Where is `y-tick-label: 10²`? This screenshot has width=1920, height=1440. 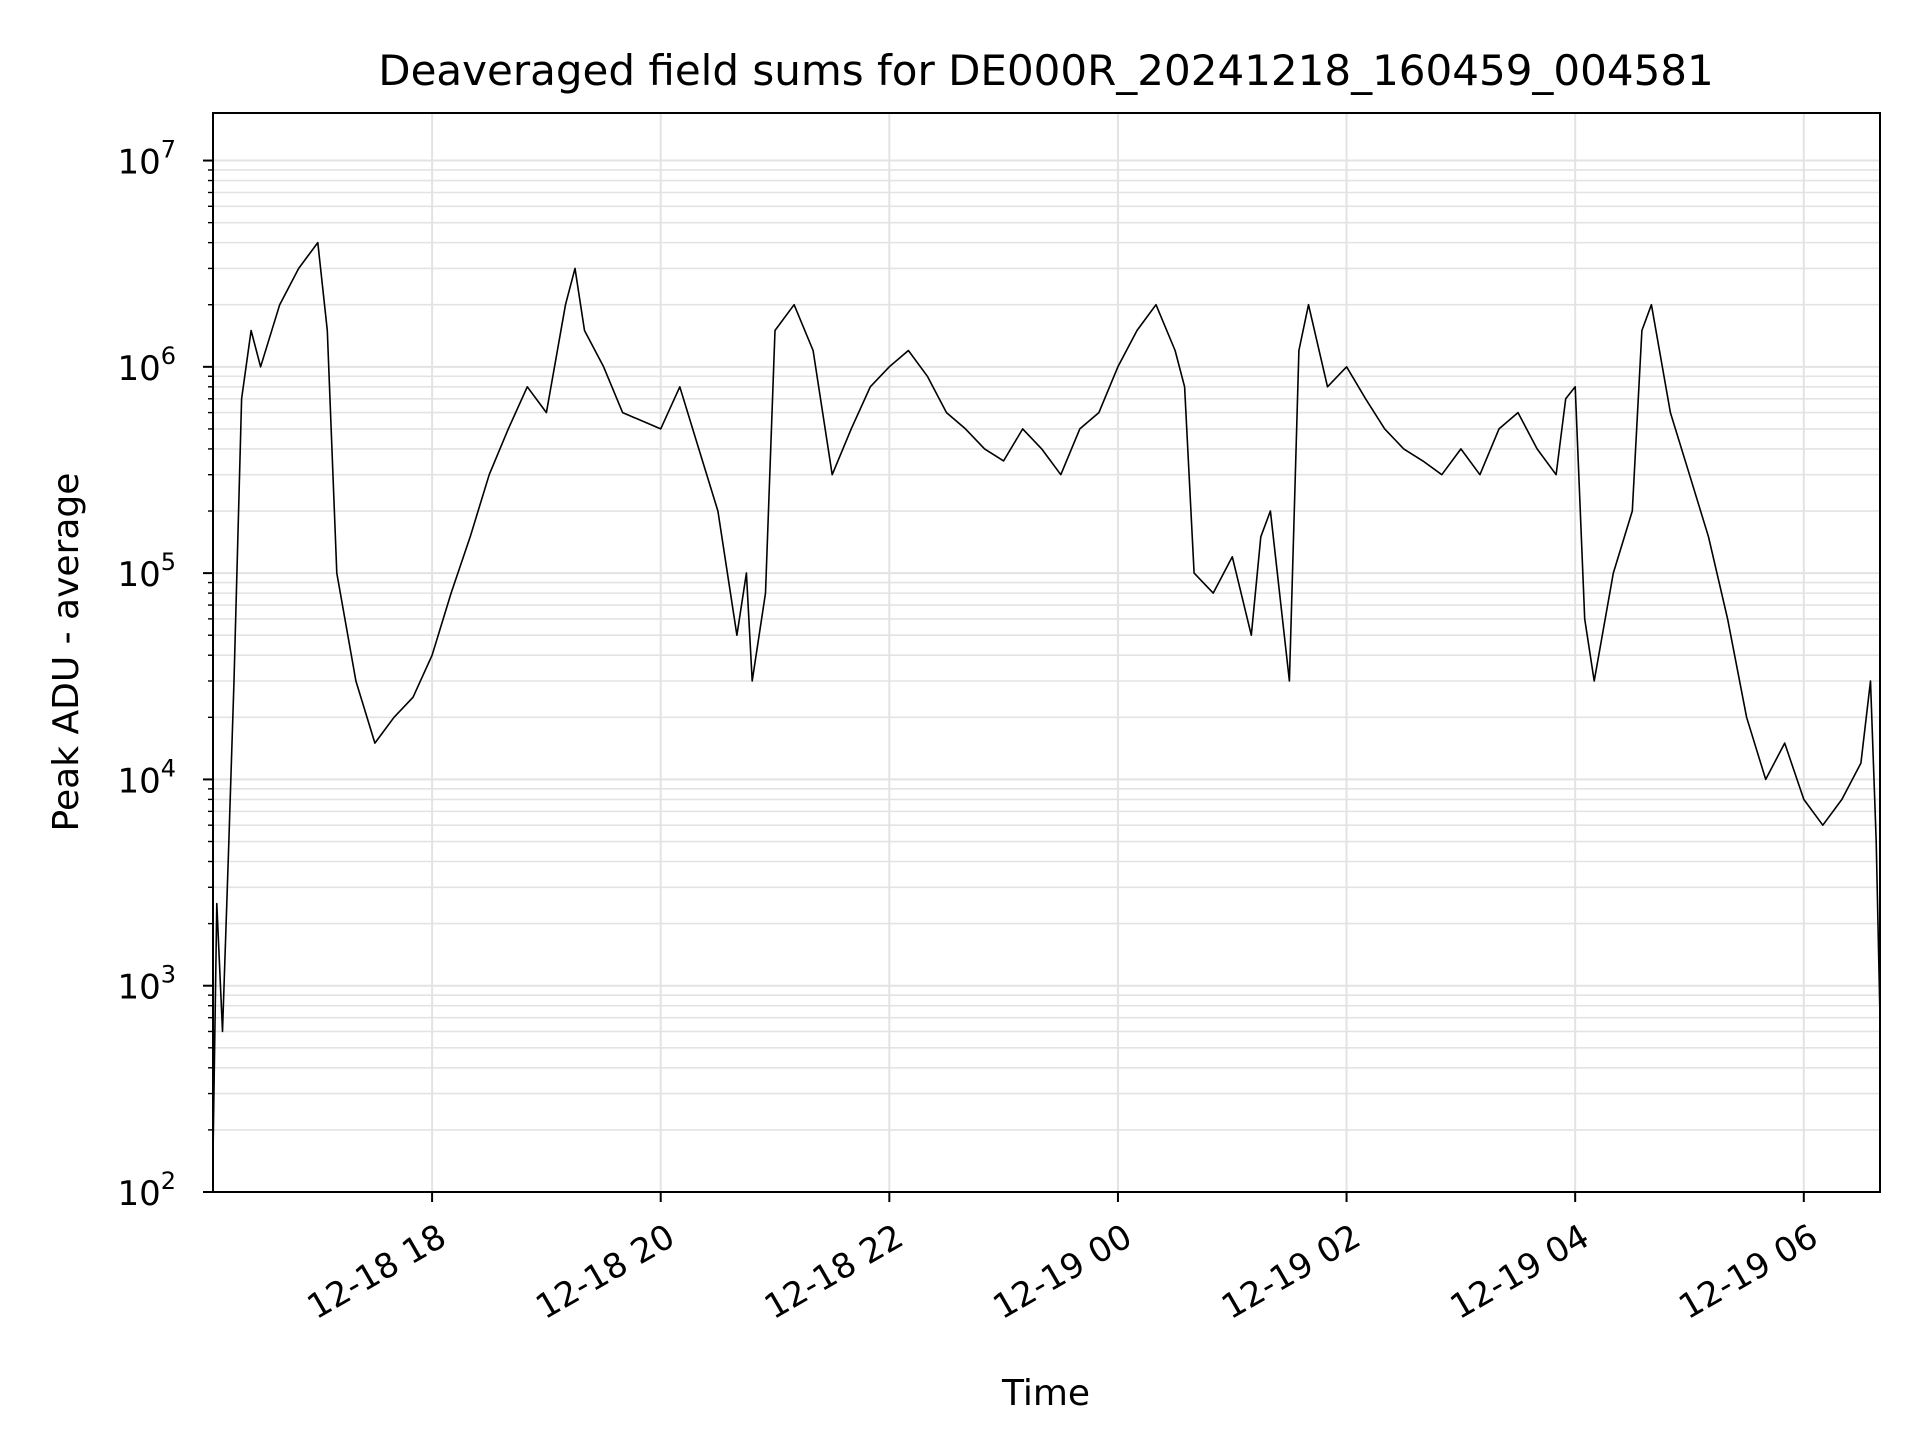 y-tick-label: 10² is located at coordinates (146, 1190).